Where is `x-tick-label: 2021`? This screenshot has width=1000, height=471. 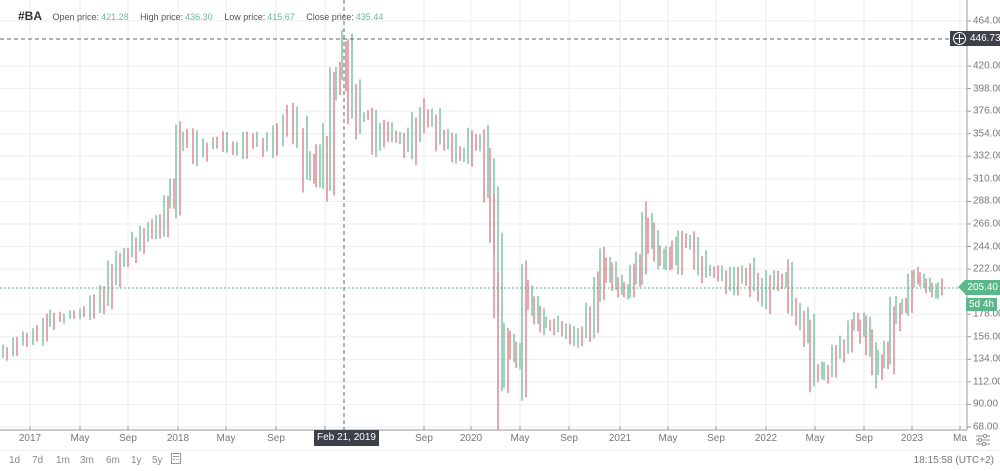 x-tick-label: 2021 is located at coordinates (620, 438).